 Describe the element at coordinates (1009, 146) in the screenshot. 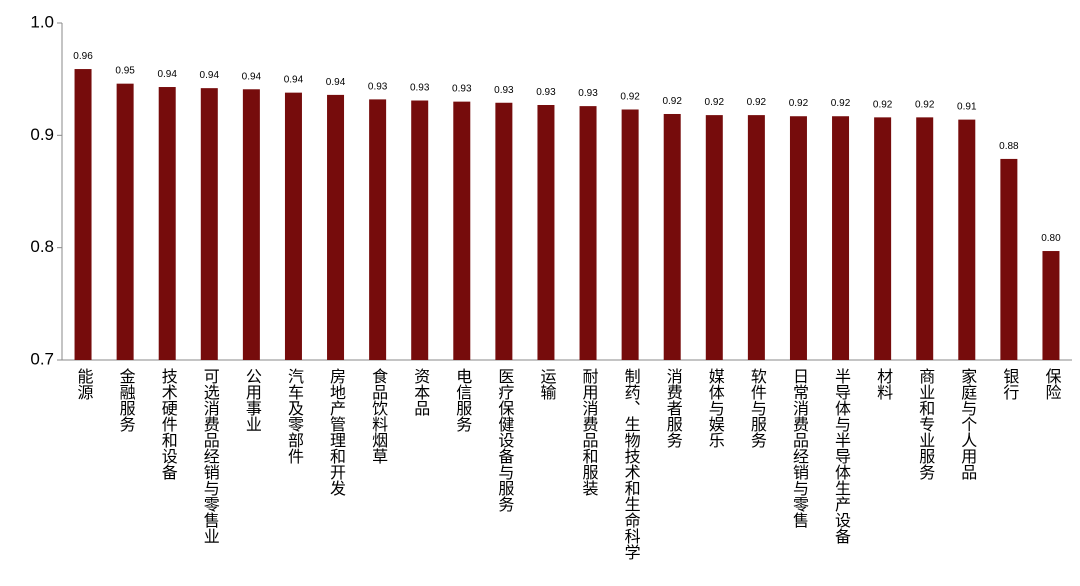

I see `value-label: 0.88` at that location.